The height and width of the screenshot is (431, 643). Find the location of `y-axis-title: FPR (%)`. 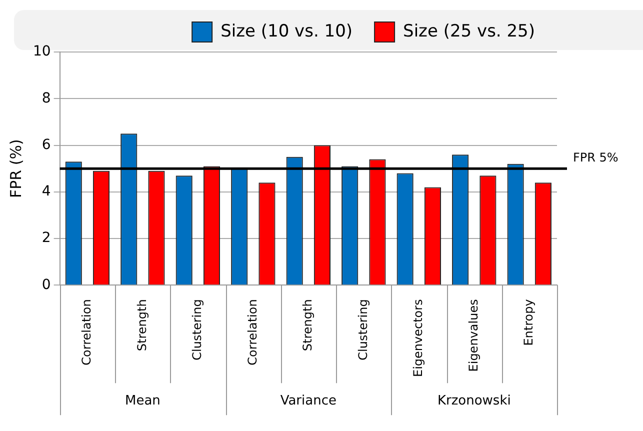

y-axis-title: FPR (%) is located at coordinates (15, 168).